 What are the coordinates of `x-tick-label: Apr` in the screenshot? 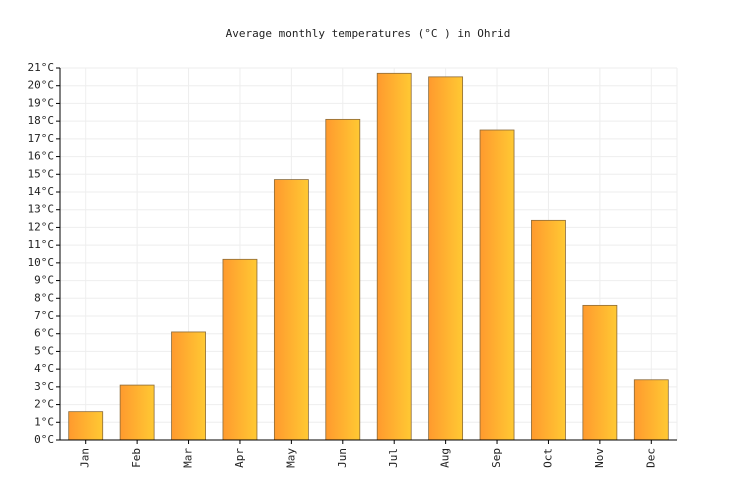 It's located at (239, 458).